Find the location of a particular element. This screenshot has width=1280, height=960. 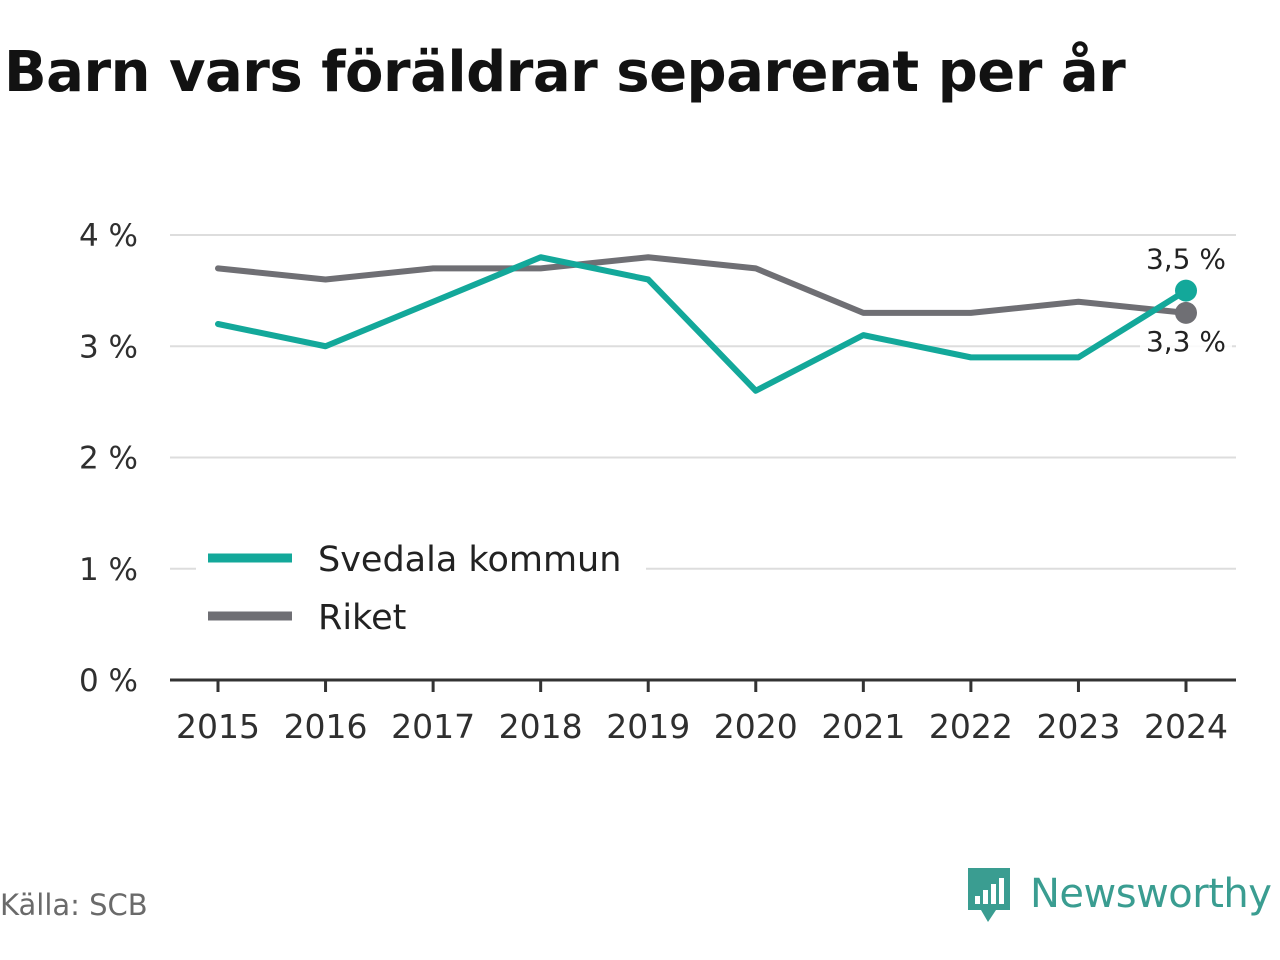

end-labels: 3,5 % 3,3 % is located at coordinates (1186, 300).